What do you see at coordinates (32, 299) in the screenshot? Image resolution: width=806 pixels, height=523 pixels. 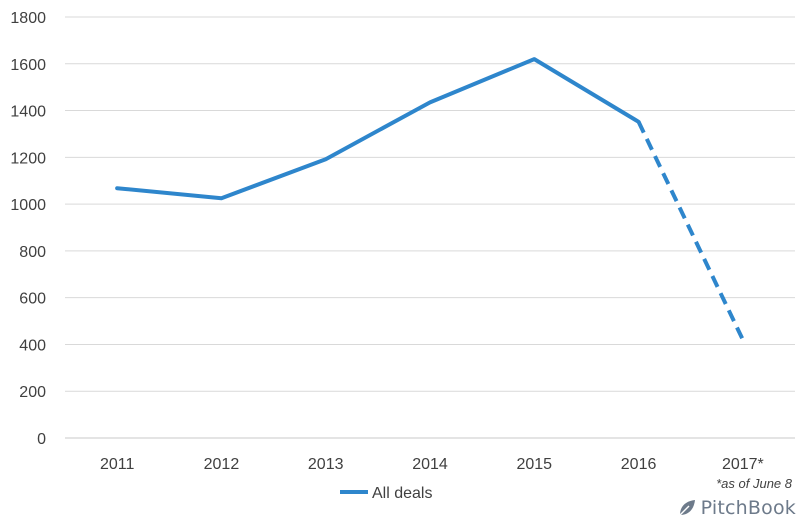 I see `y-tick-label: 600` at bounding box center [32, 299].